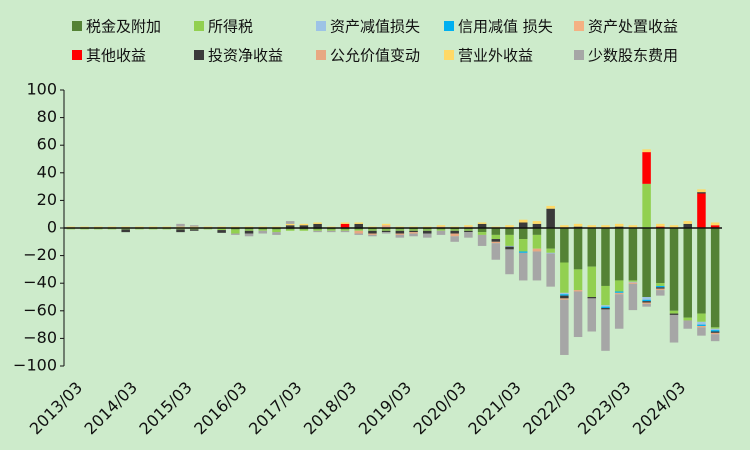 The image size is (750, 450). What do you see at coordinates (165, 408) in the screenshot?
I see `x-tick-label-2: 2015/03` at bounding box center [165, 408].